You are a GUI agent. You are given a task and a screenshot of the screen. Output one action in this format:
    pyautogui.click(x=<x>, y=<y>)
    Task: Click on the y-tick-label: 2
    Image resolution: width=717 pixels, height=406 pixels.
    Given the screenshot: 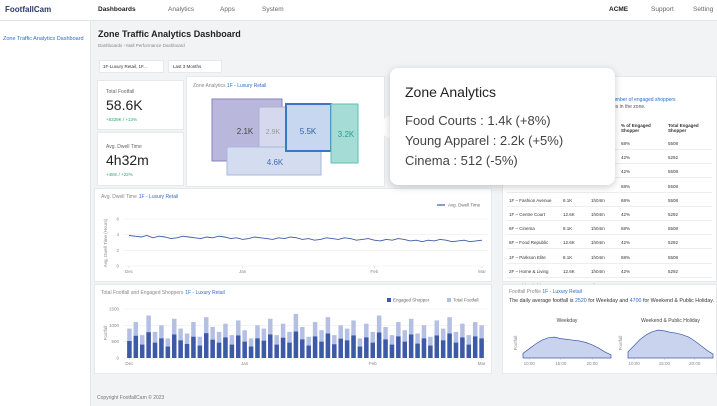 What is the action you would take?
    pyautogui.click(x=117, y=250)
    